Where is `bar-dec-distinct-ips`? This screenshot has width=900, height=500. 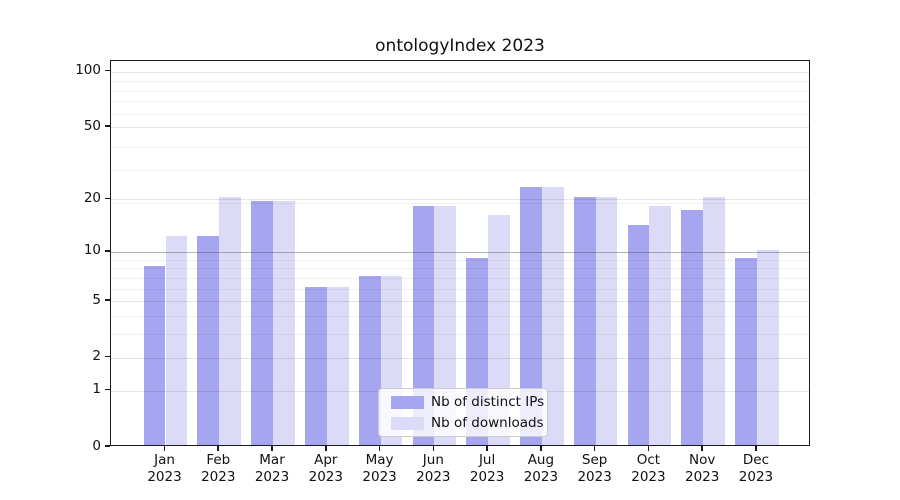
bar-dec-distinct-ips is located at coordinates (746, 351).